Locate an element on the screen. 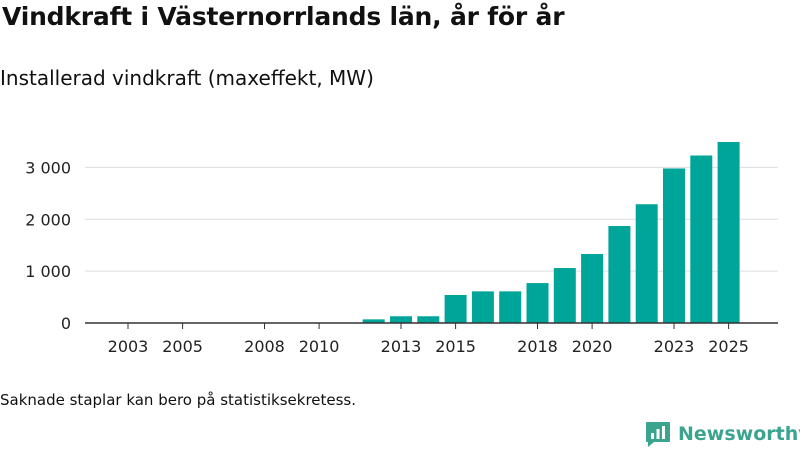 The height and width of the screenshot is (450, 800). x-tick-label: 2015 is located at coordinates (455, 346).